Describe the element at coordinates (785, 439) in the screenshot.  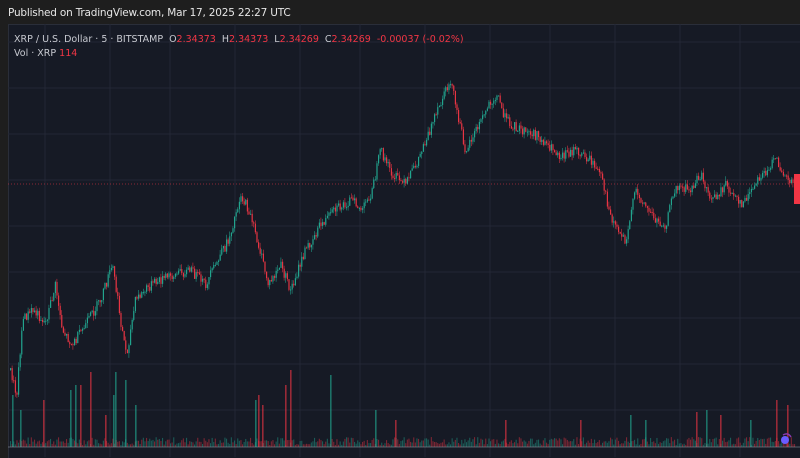
I see `tradingview-logo-icon` at that location.